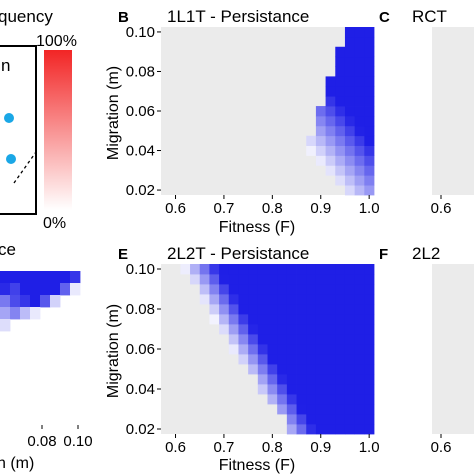  Describe the element at coordinates (56, 132) in the screenshot. I see `colorbar: 100% 0%` at that location.